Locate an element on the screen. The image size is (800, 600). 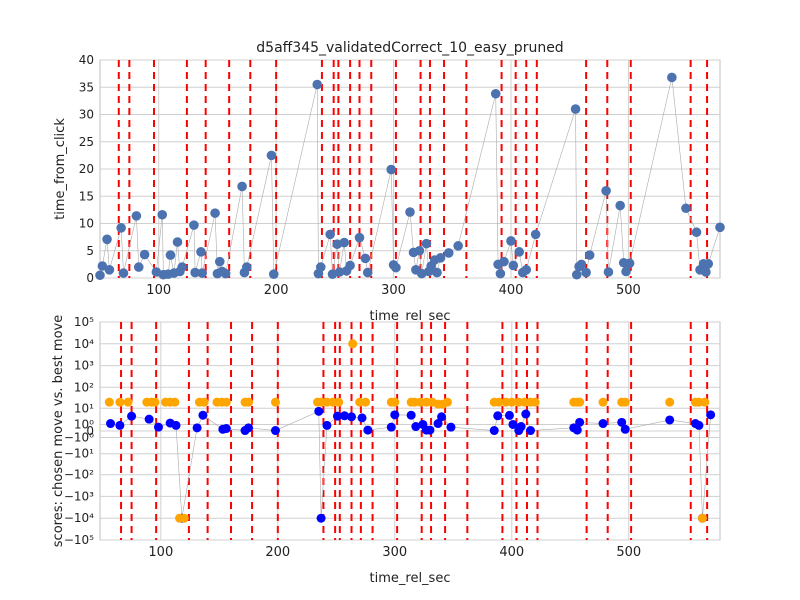
x-tick-label: 400 is located at coordinates (511, 290).